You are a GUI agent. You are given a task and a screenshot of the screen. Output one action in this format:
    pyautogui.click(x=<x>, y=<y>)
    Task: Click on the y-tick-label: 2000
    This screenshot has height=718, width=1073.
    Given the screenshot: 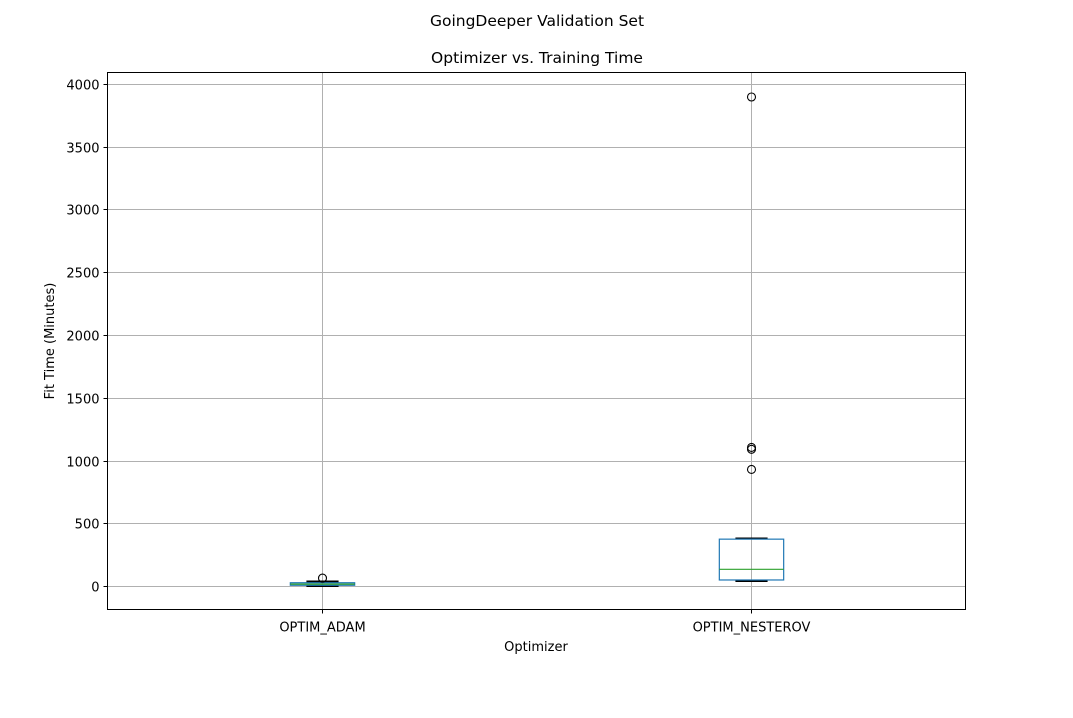 What is the action you would take?
    pyautogui.click(x=82, y=337)
    